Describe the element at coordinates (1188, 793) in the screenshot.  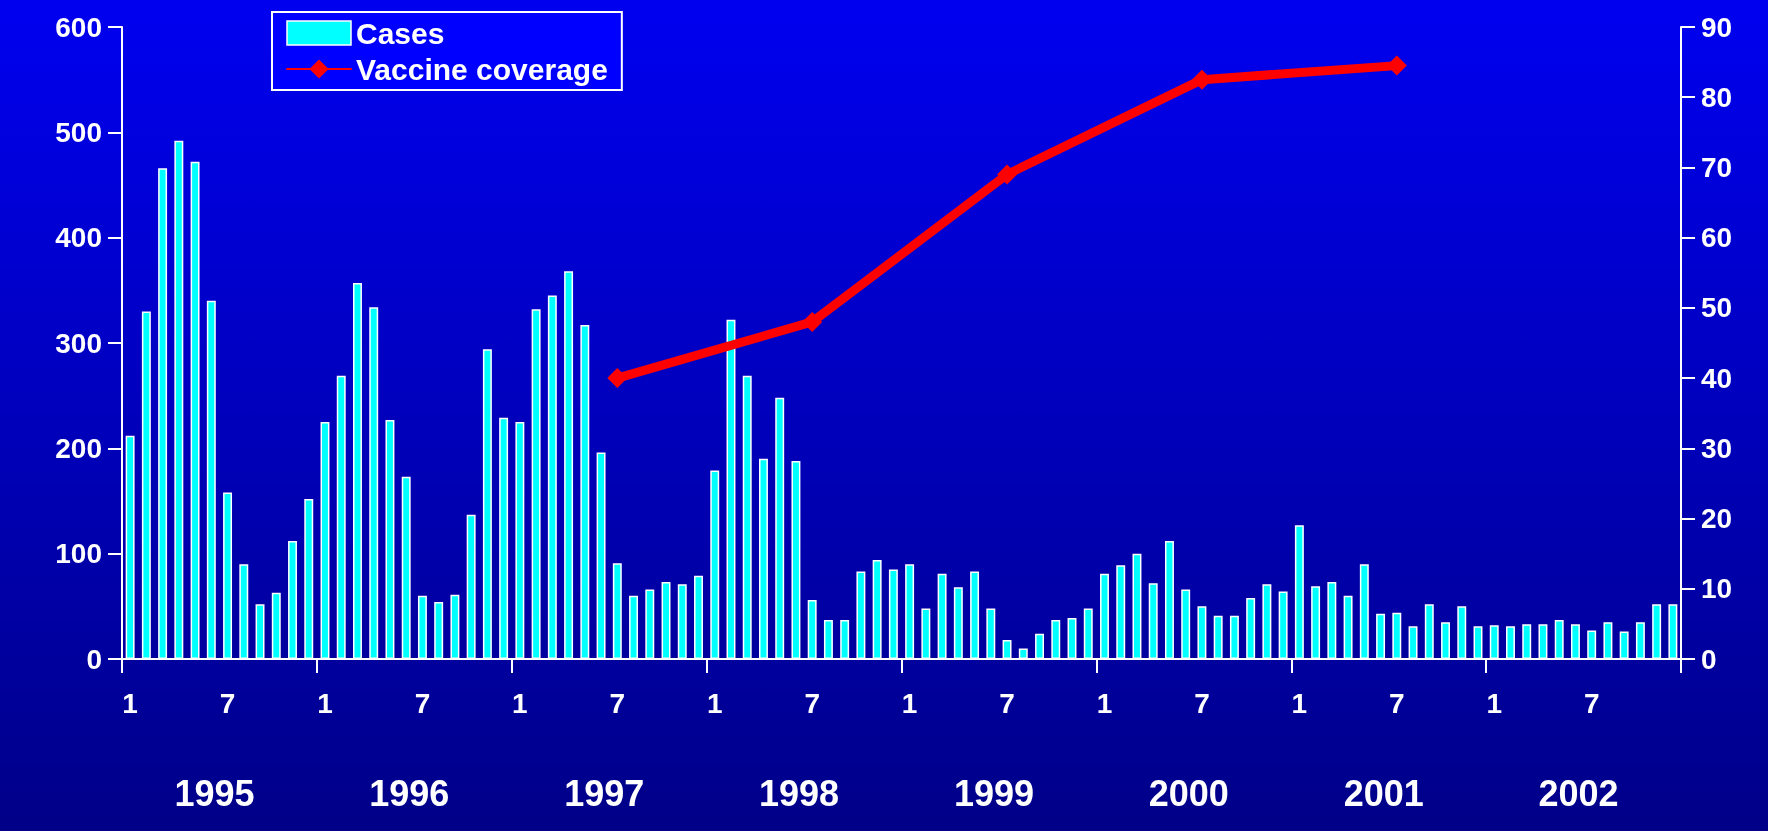
I see `text: 2000` at that location.